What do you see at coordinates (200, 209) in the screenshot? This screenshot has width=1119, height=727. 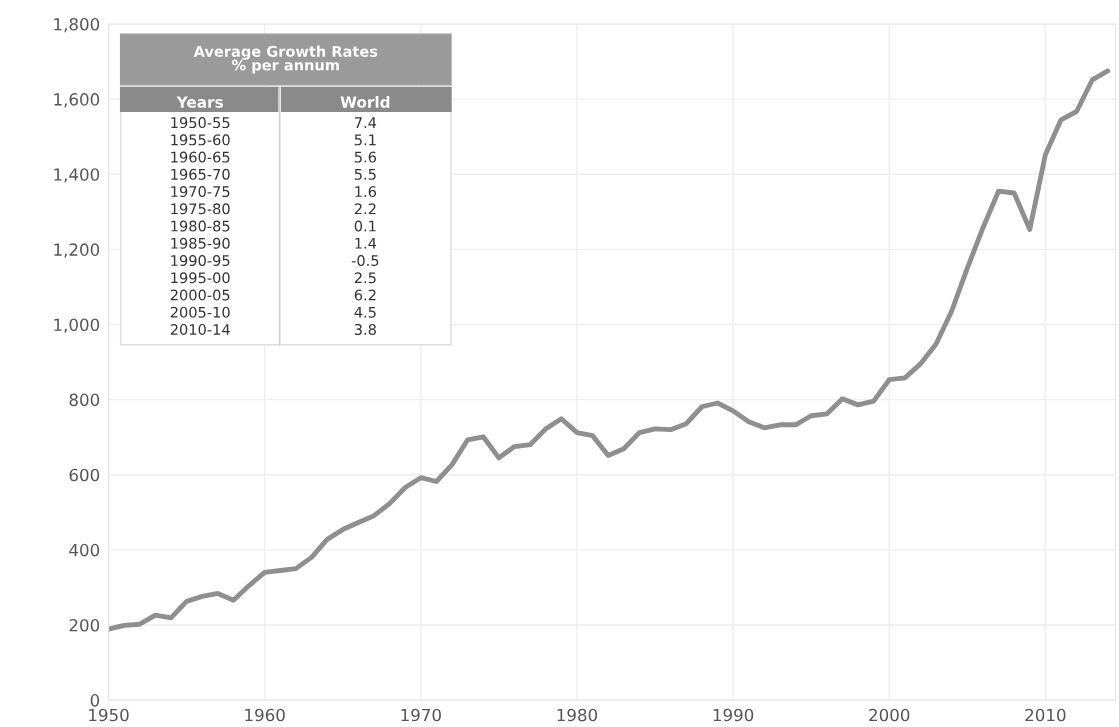 I see `annotation: 1975-80` at bounding box center [200, 209].